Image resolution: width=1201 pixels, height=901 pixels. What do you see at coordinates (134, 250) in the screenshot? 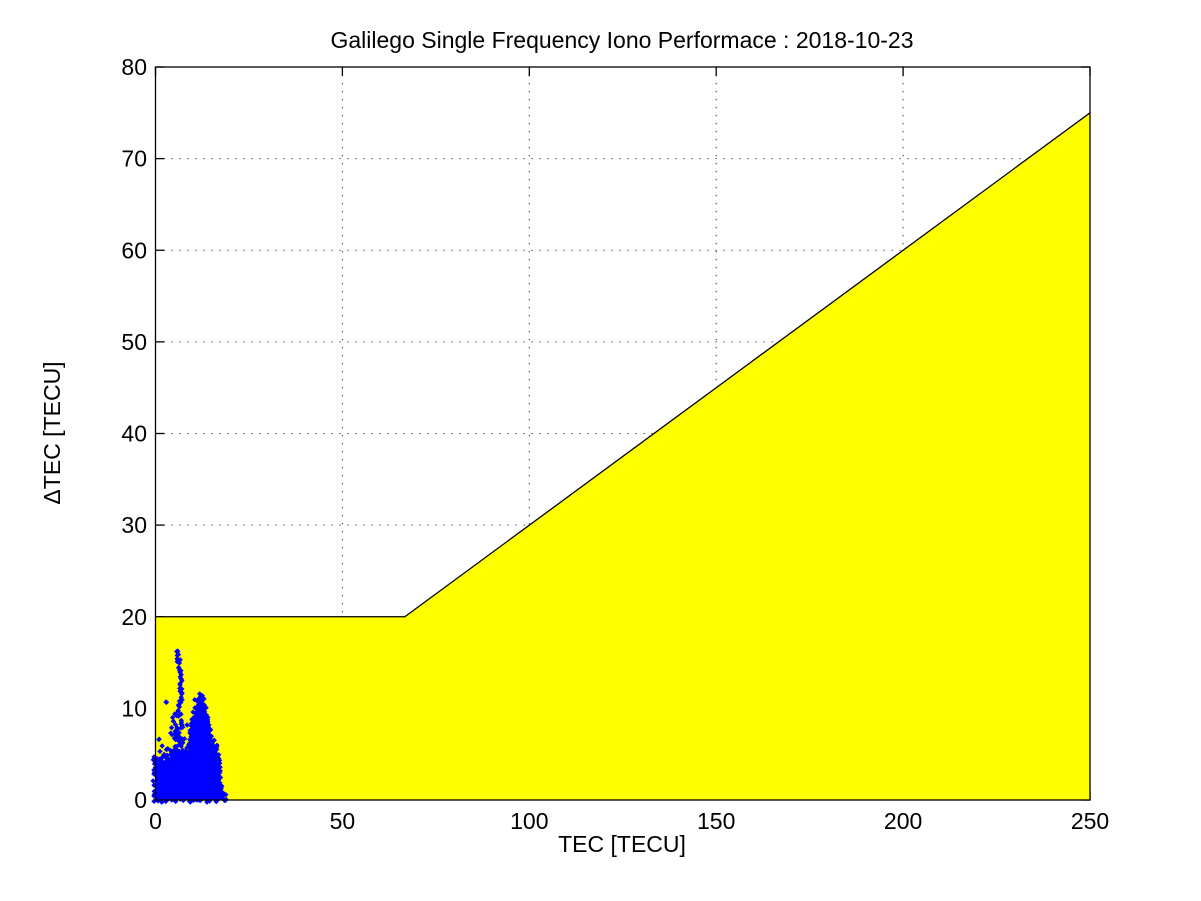
I see `y-tick-label: 60` at bounding box center [134, 250].